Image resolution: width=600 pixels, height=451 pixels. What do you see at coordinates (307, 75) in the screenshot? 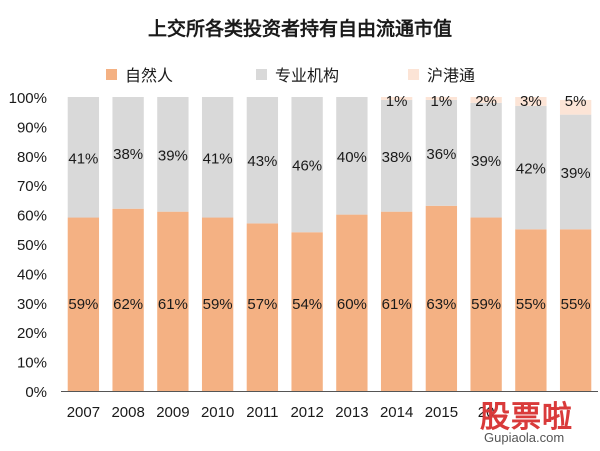
I see `legend-label: 专业机构` at bounding box center [307, 75].